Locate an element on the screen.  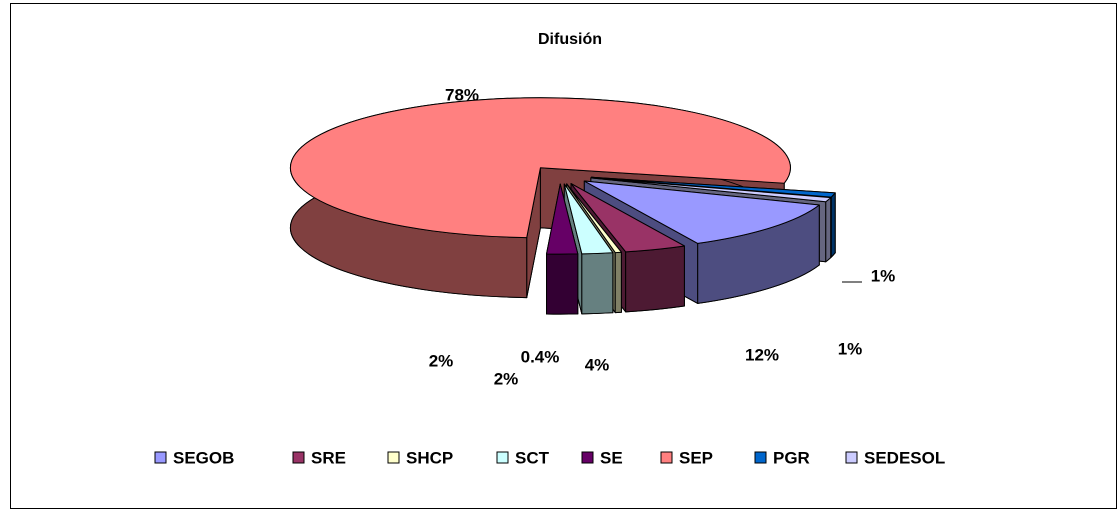
legend-label: PGR is located at coordinates (791, 457).